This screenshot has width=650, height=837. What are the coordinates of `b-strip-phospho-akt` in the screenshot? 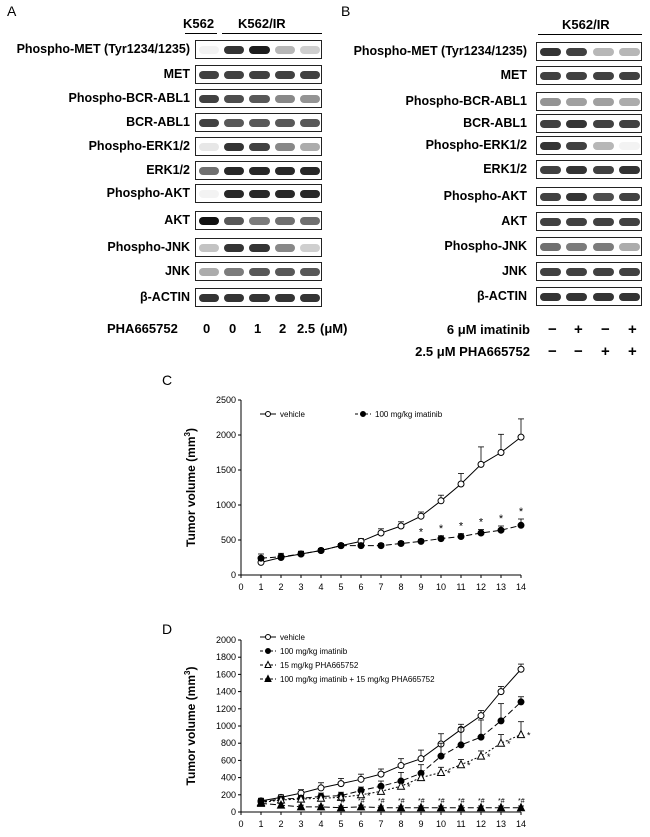 It's located at (589, 196).